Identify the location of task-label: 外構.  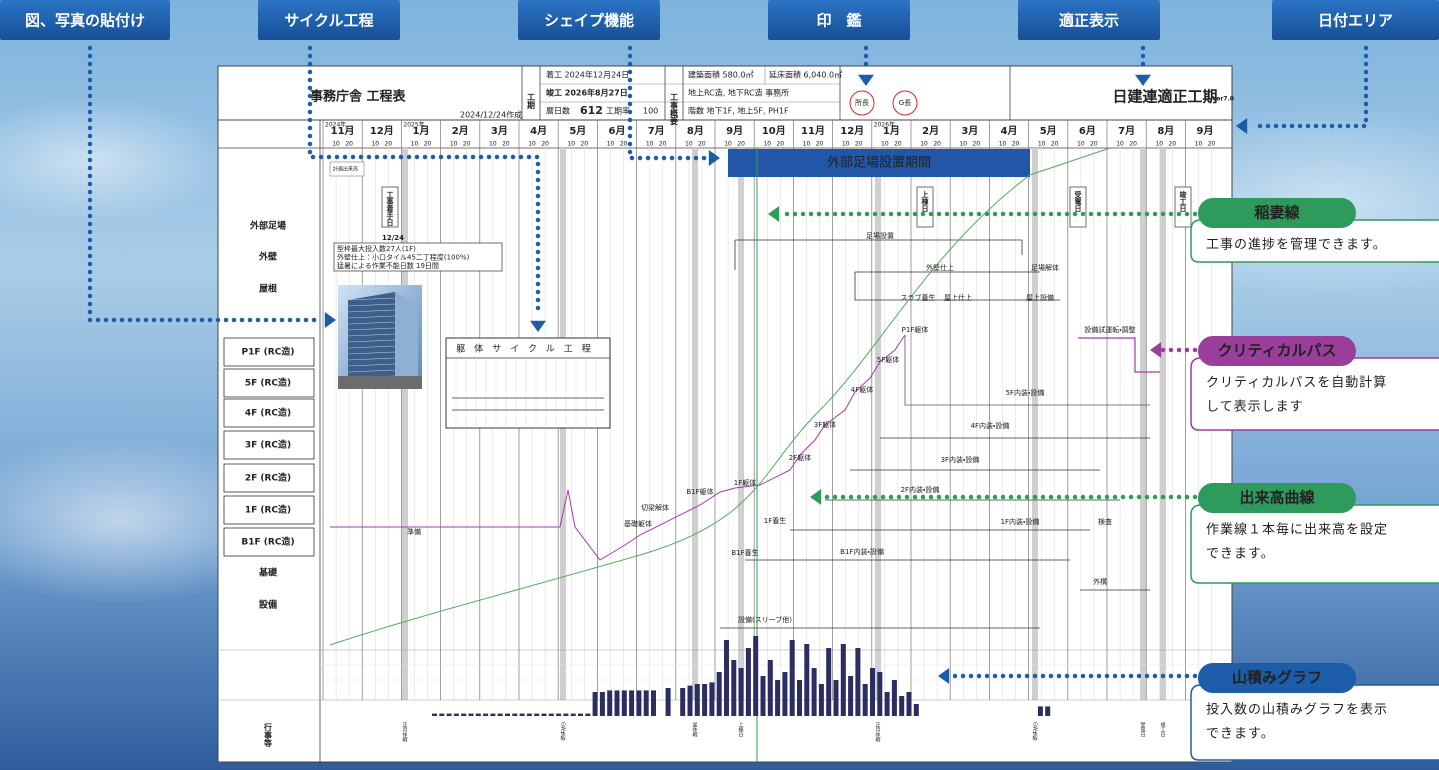
(1100, 581).